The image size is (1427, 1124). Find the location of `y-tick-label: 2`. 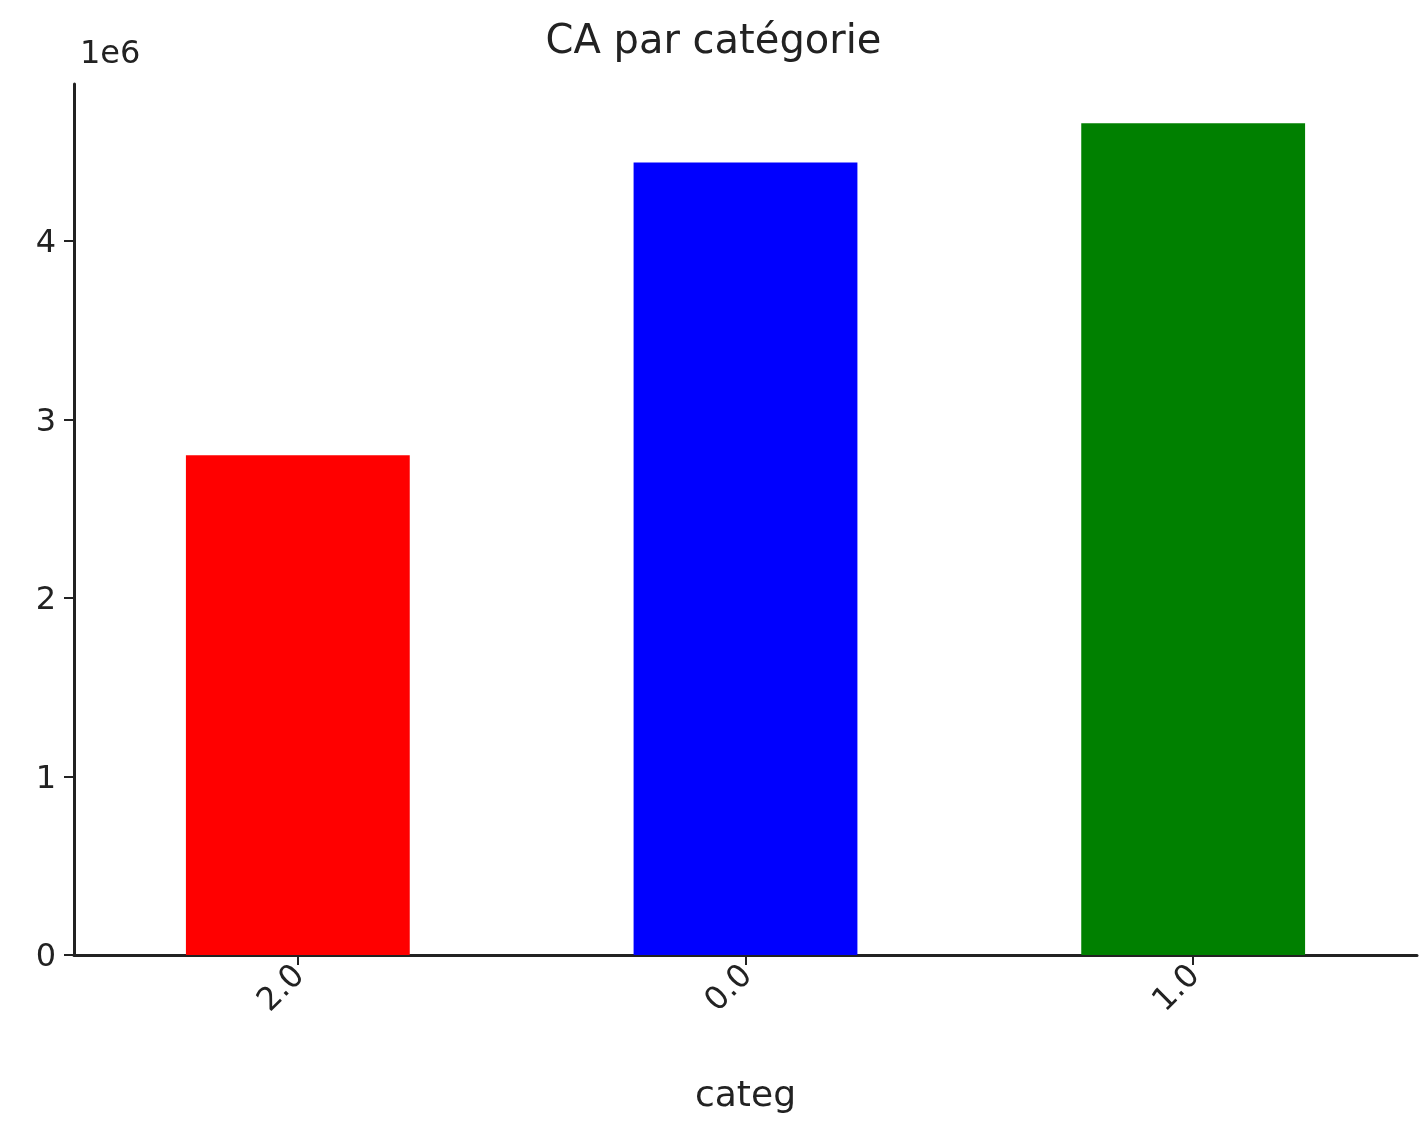

y-tick-label: 2 is located at coordinates (45, 598).